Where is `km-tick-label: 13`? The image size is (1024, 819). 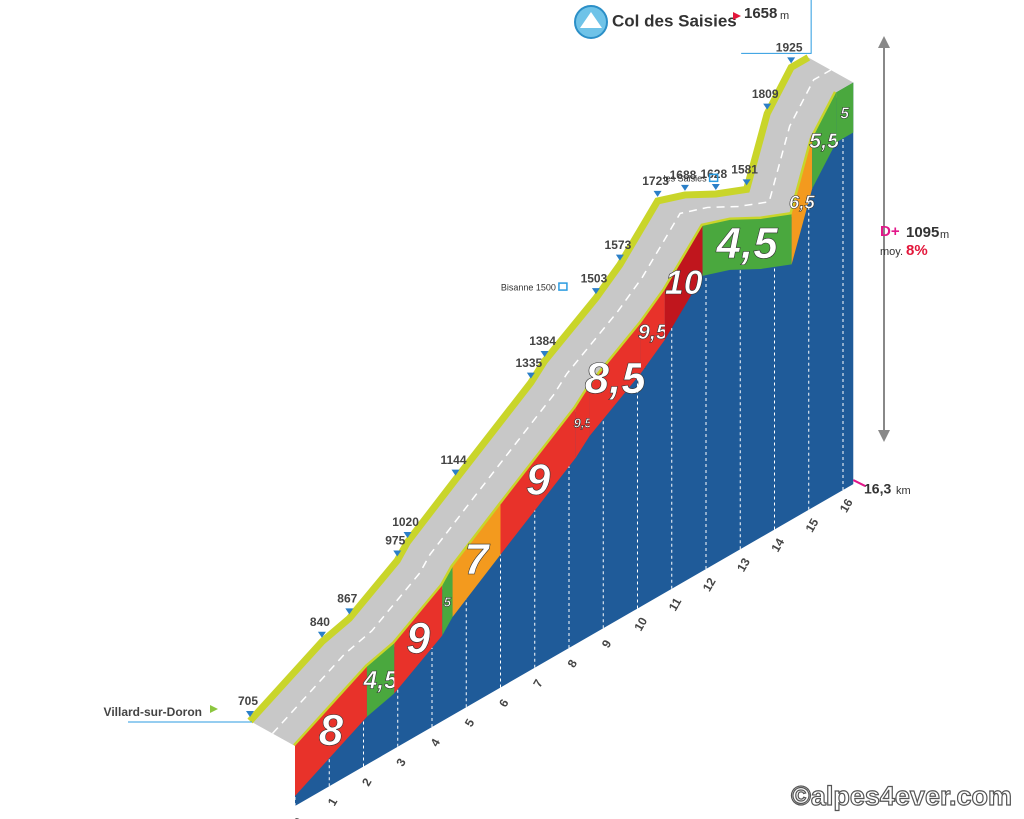 km-tick-label: 13 is located at coordinates (743, 564).